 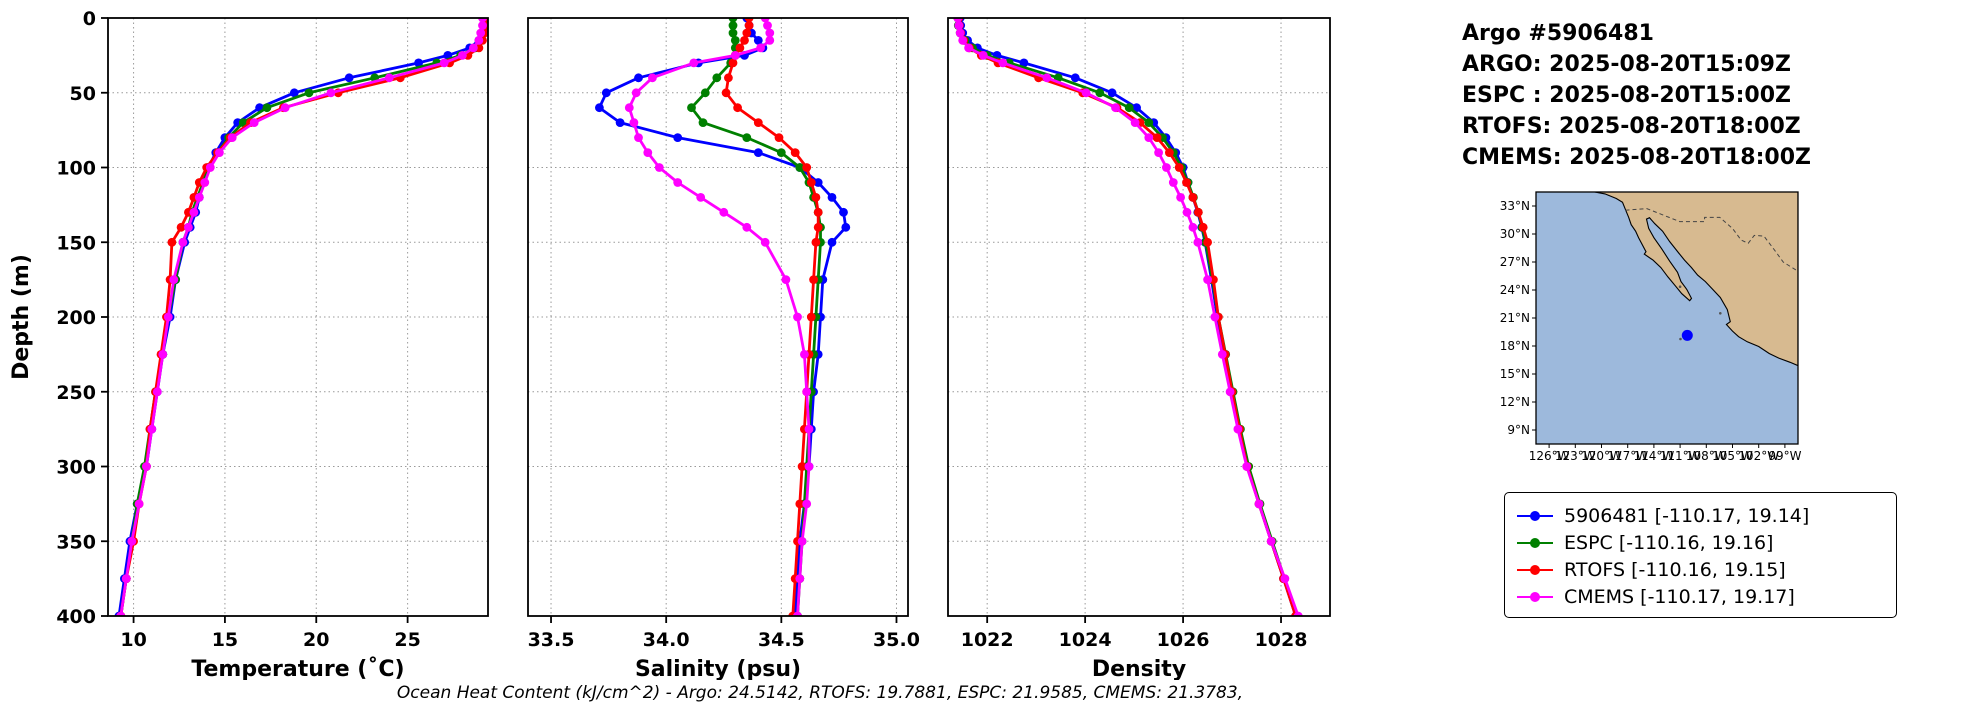 I want to click on density-xtick-label: 1024, so click(x=1085, y=640).